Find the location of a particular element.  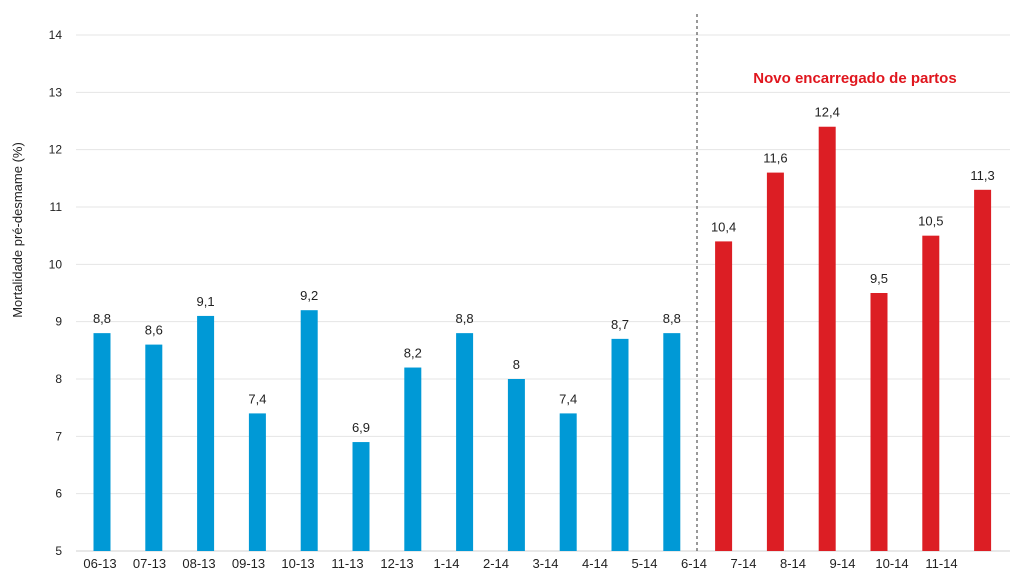

x-tick-label: 7-14 is located at coordinates (743, 563).